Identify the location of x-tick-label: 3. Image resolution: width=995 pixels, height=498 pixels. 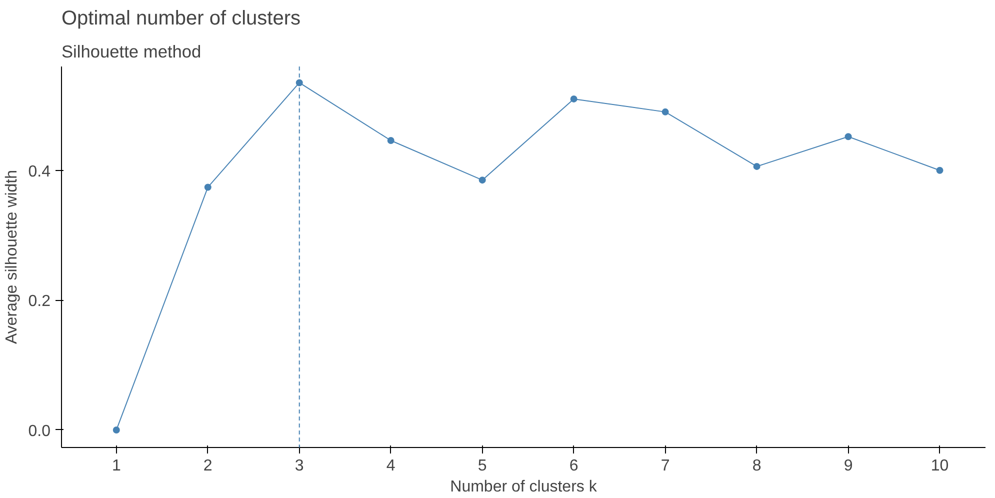
(299, 466).